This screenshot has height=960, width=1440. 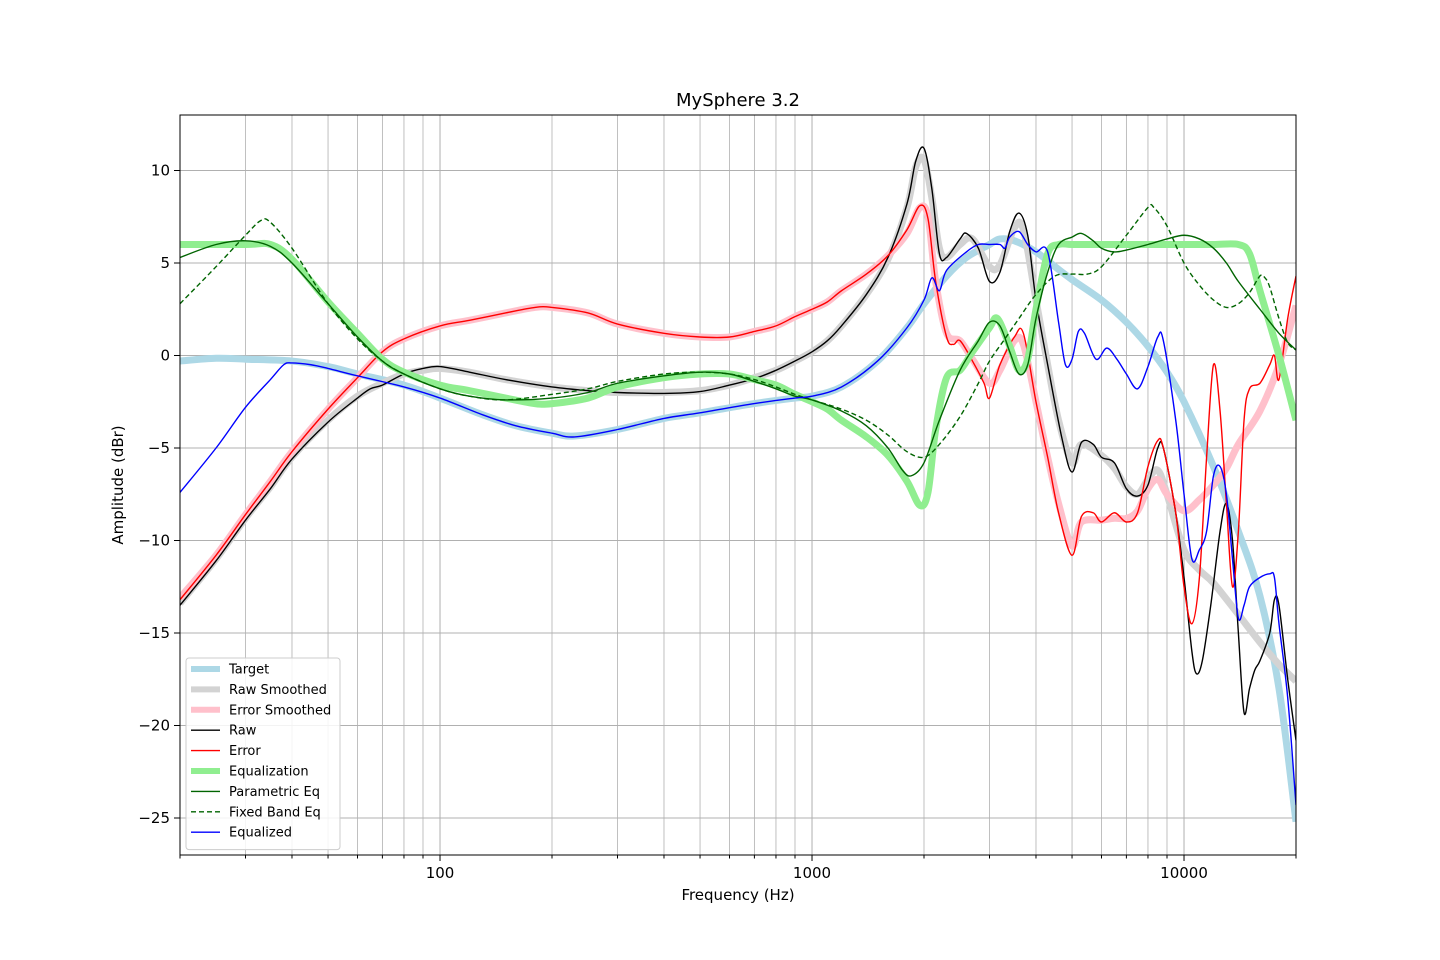 I want to click on y-tick-label: −10, so click(x=154, y=541).